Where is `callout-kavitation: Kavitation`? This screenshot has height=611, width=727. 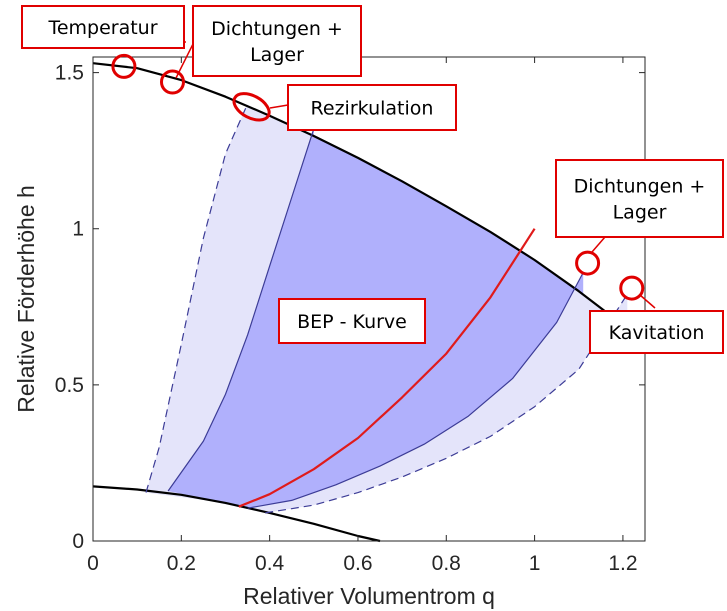 callout-kavitation: Kavitation is located at coordinates (656, 314).